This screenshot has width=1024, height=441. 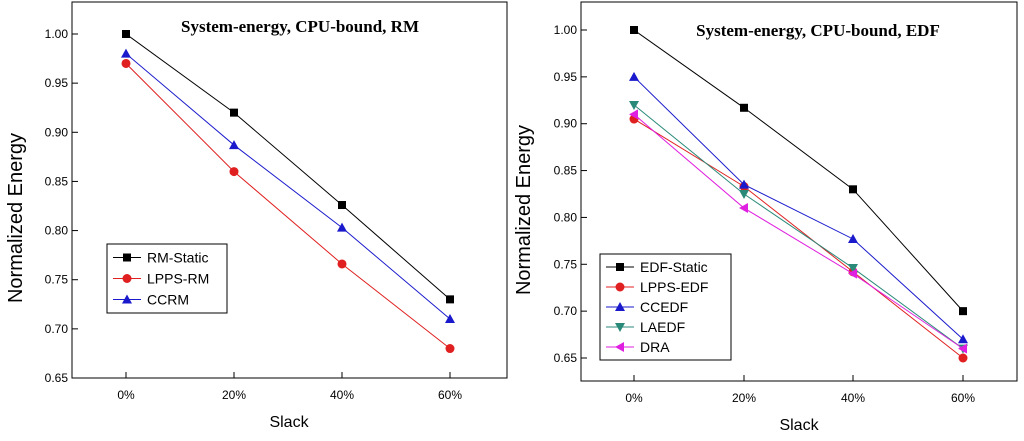 I want to click on legend-label: RM-Static, so click(x=177, y=258).